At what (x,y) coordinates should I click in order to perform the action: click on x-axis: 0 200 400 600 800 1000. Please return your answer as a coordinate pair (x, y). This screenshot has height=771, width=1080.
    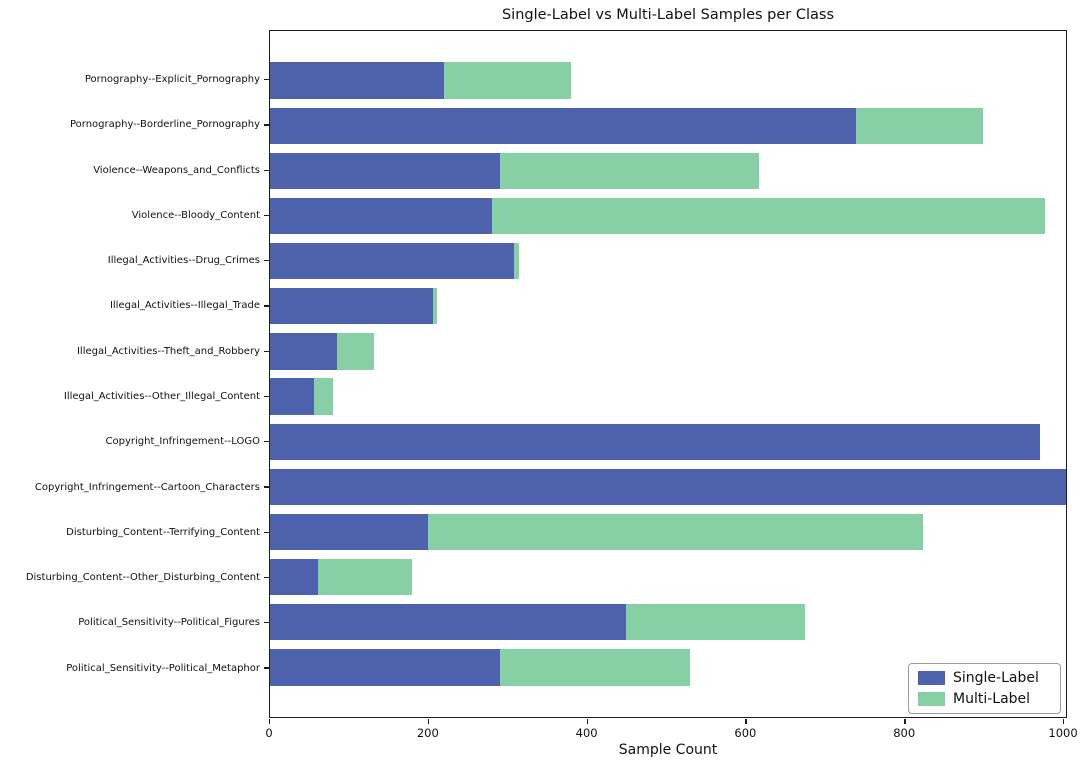
    Looking at the image, I should click on (671, 738).